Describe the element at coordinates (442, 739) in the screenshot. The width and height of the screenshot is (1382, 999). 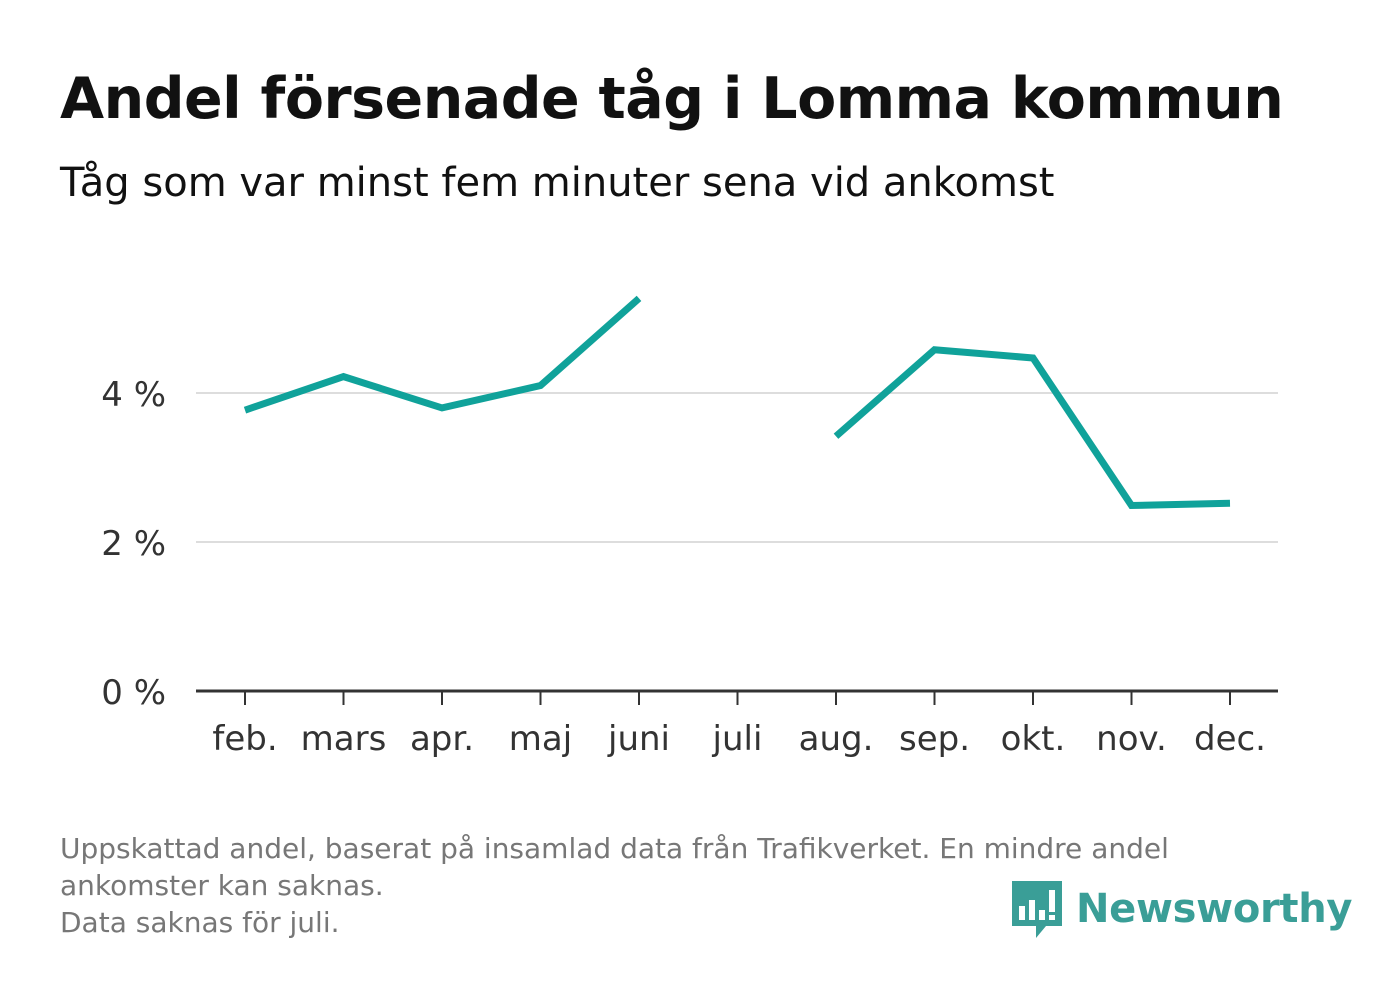
I see `x-tick-label: apr.` at that location.